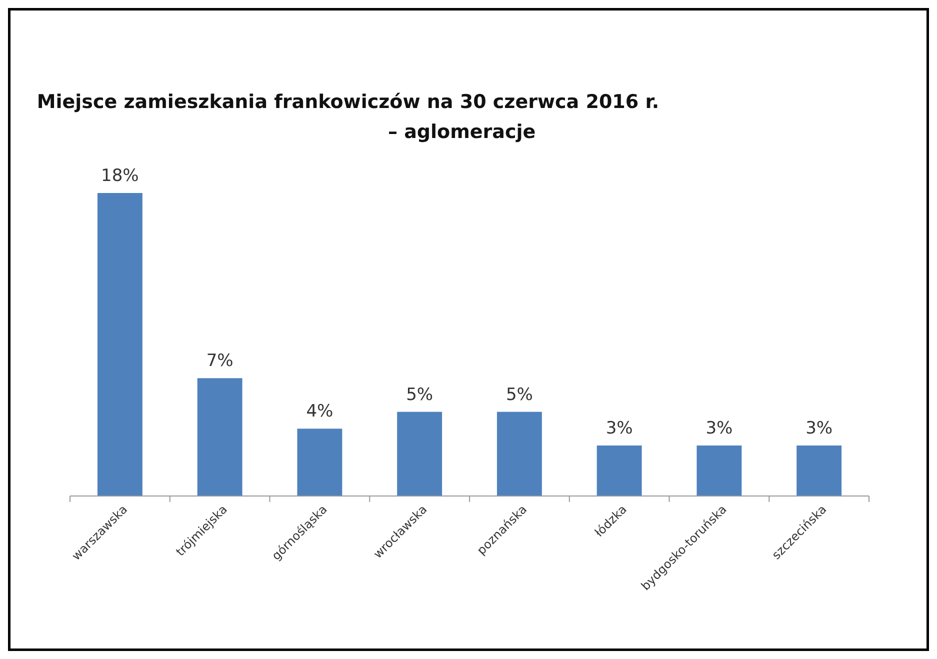  Describe the element at coordinates (120, 176) in the screenshot. I see `data-label: 18%` at that location.